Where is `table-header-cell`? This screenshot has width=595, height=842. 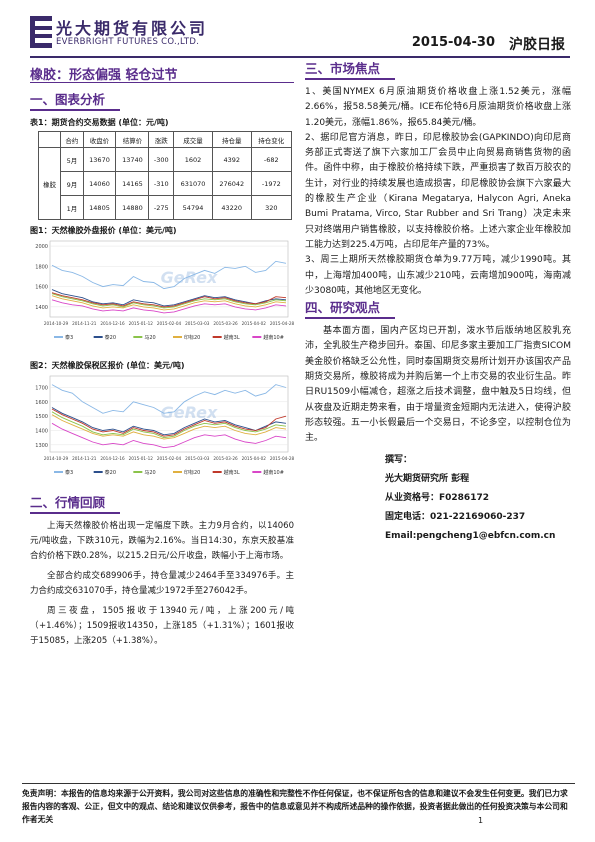
table-header-cell is located at coordinates (49, 139).